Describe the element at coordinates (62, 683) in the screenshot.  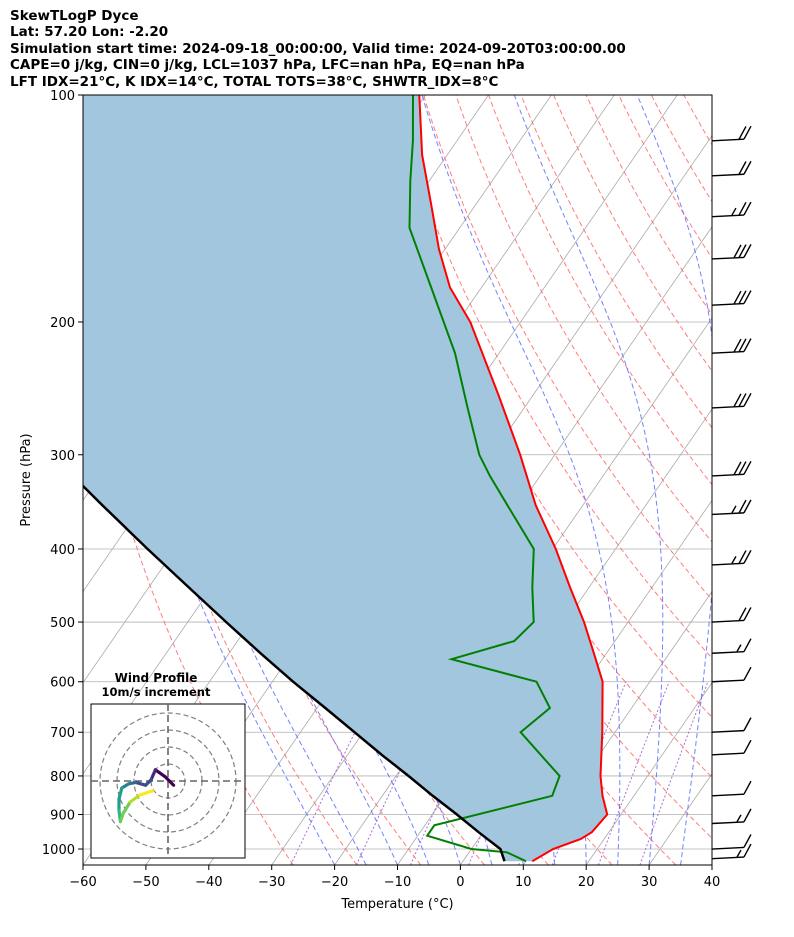
I see `y-tick-label: 600` at that location.